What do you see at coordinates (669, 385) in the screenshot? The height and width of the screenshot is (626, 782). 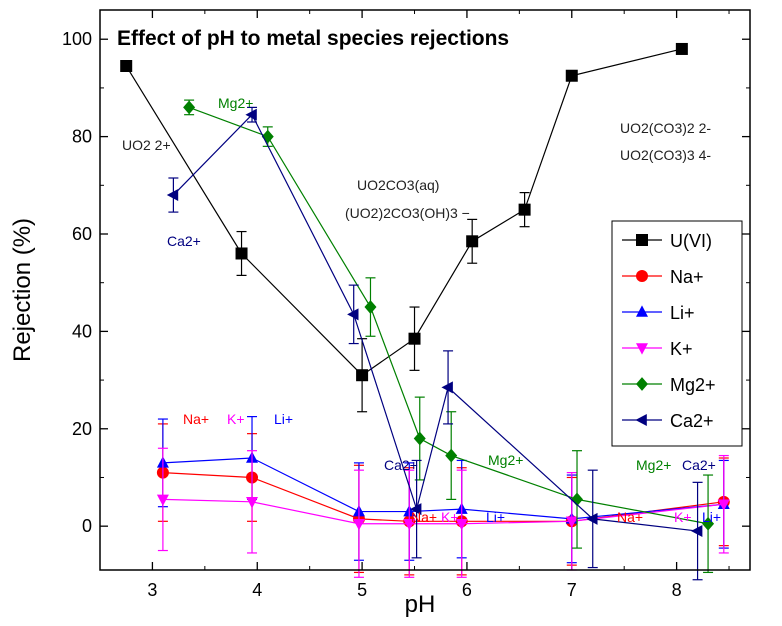 I see `legend-item: Mg2+` at bounding box center [669, 385].